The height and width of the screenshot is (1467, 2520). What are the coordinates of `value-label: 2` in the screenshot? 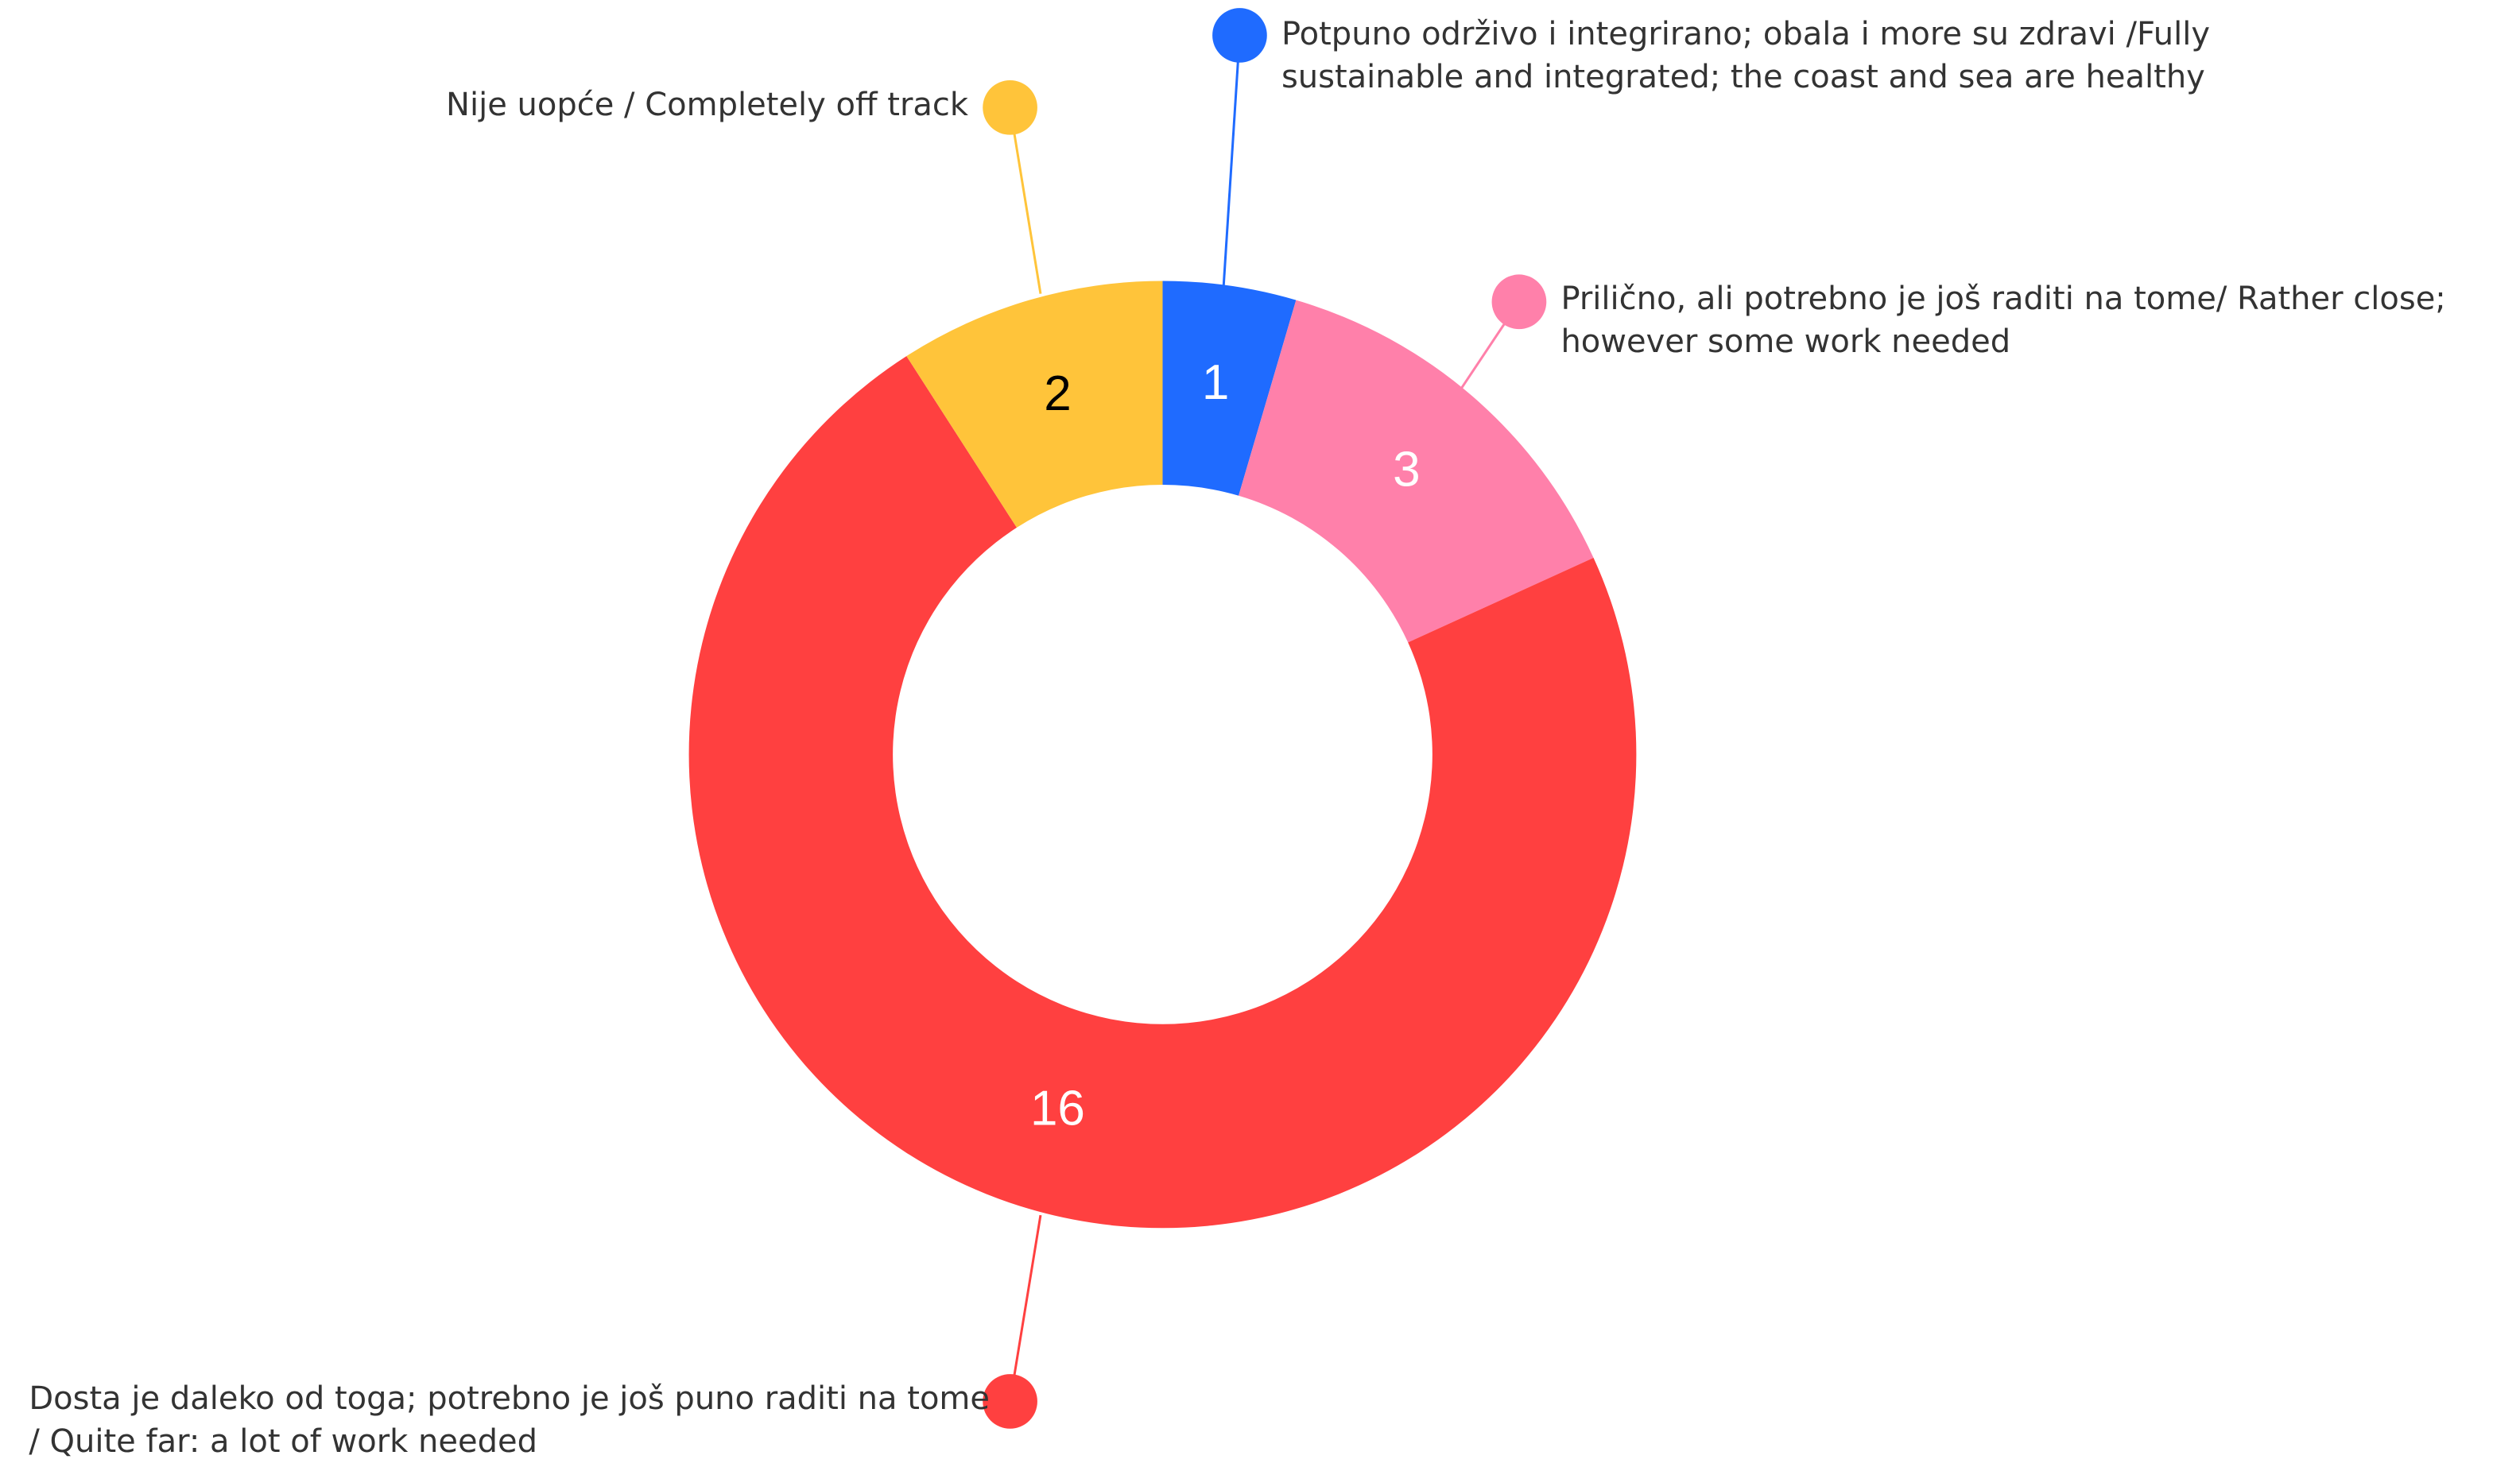 It's located at (1057, 394).